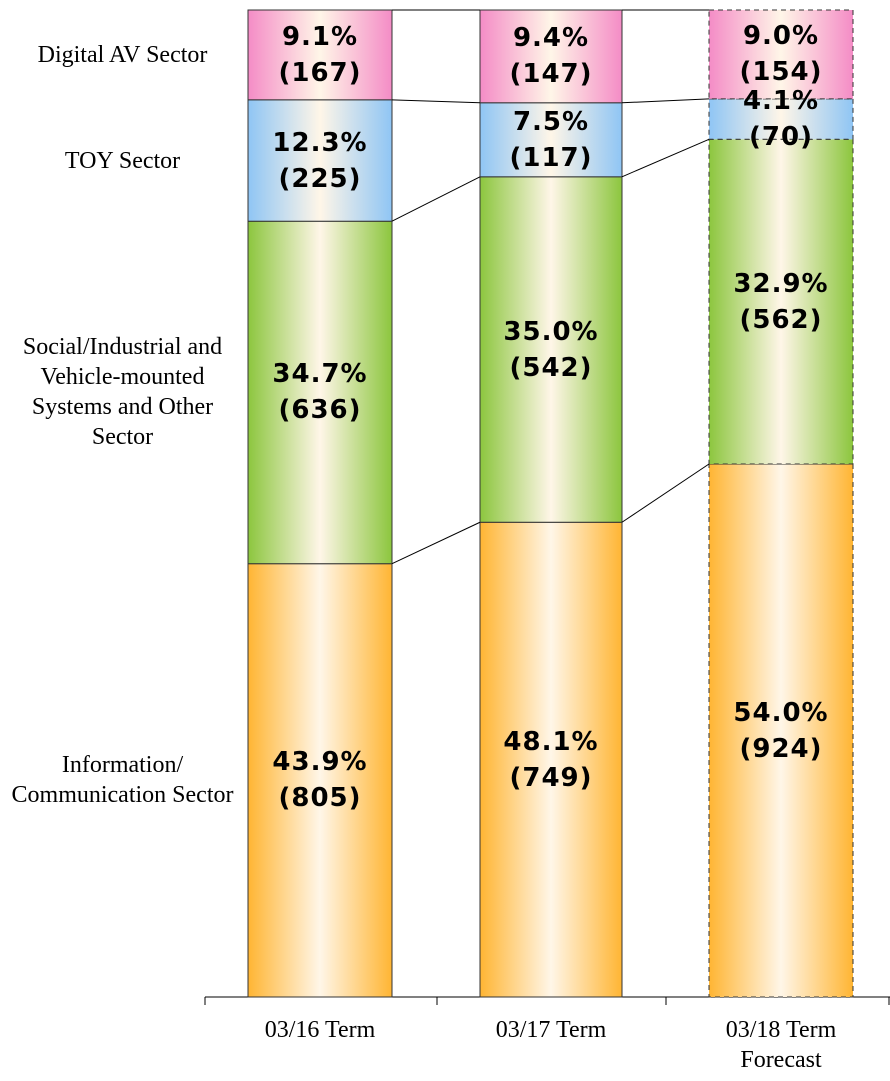 The width and height of the screenshot is (890, 1081). I want to click on value-label: 12.3%, so click(320, 142).